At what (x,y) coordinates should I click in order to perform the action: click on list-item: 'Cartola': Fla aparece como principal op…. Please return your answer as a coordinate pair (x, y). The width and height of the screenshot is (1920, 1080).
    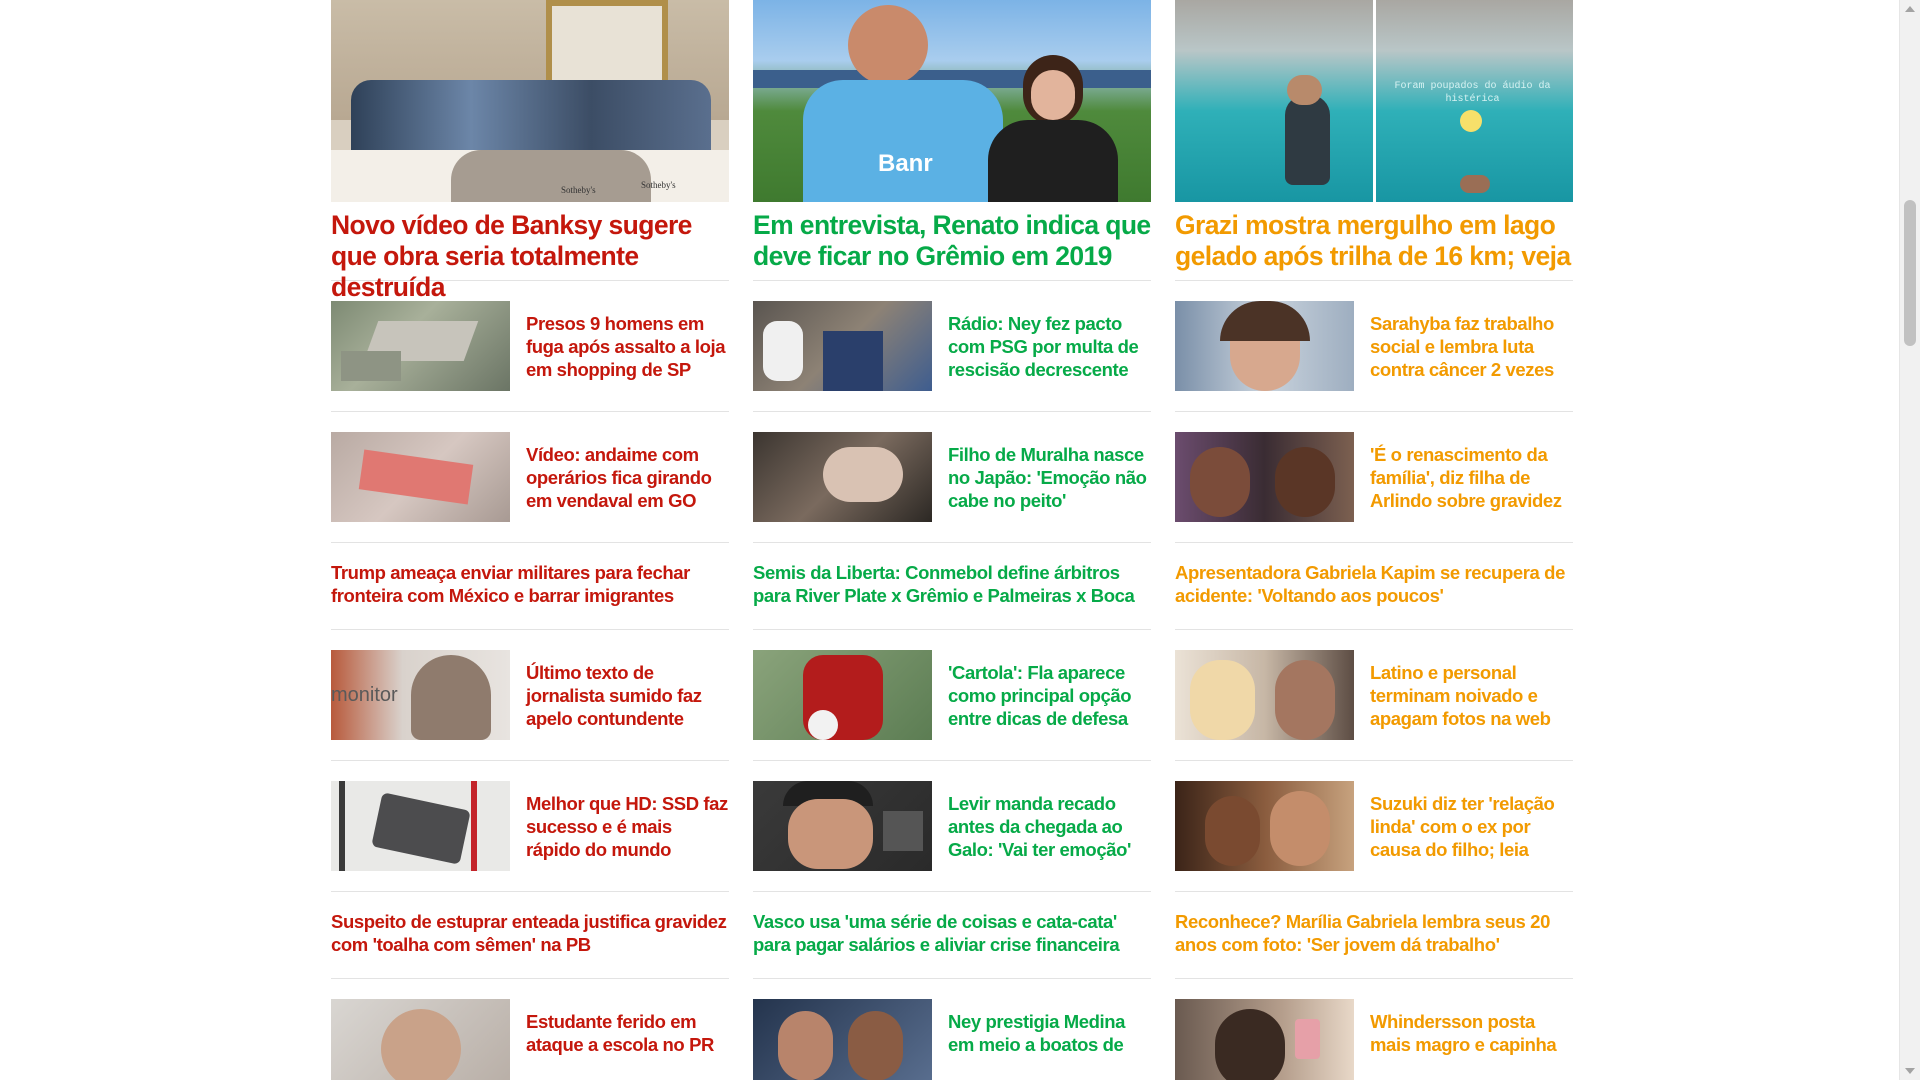
    Looking at the image, I should click on (952, 695).